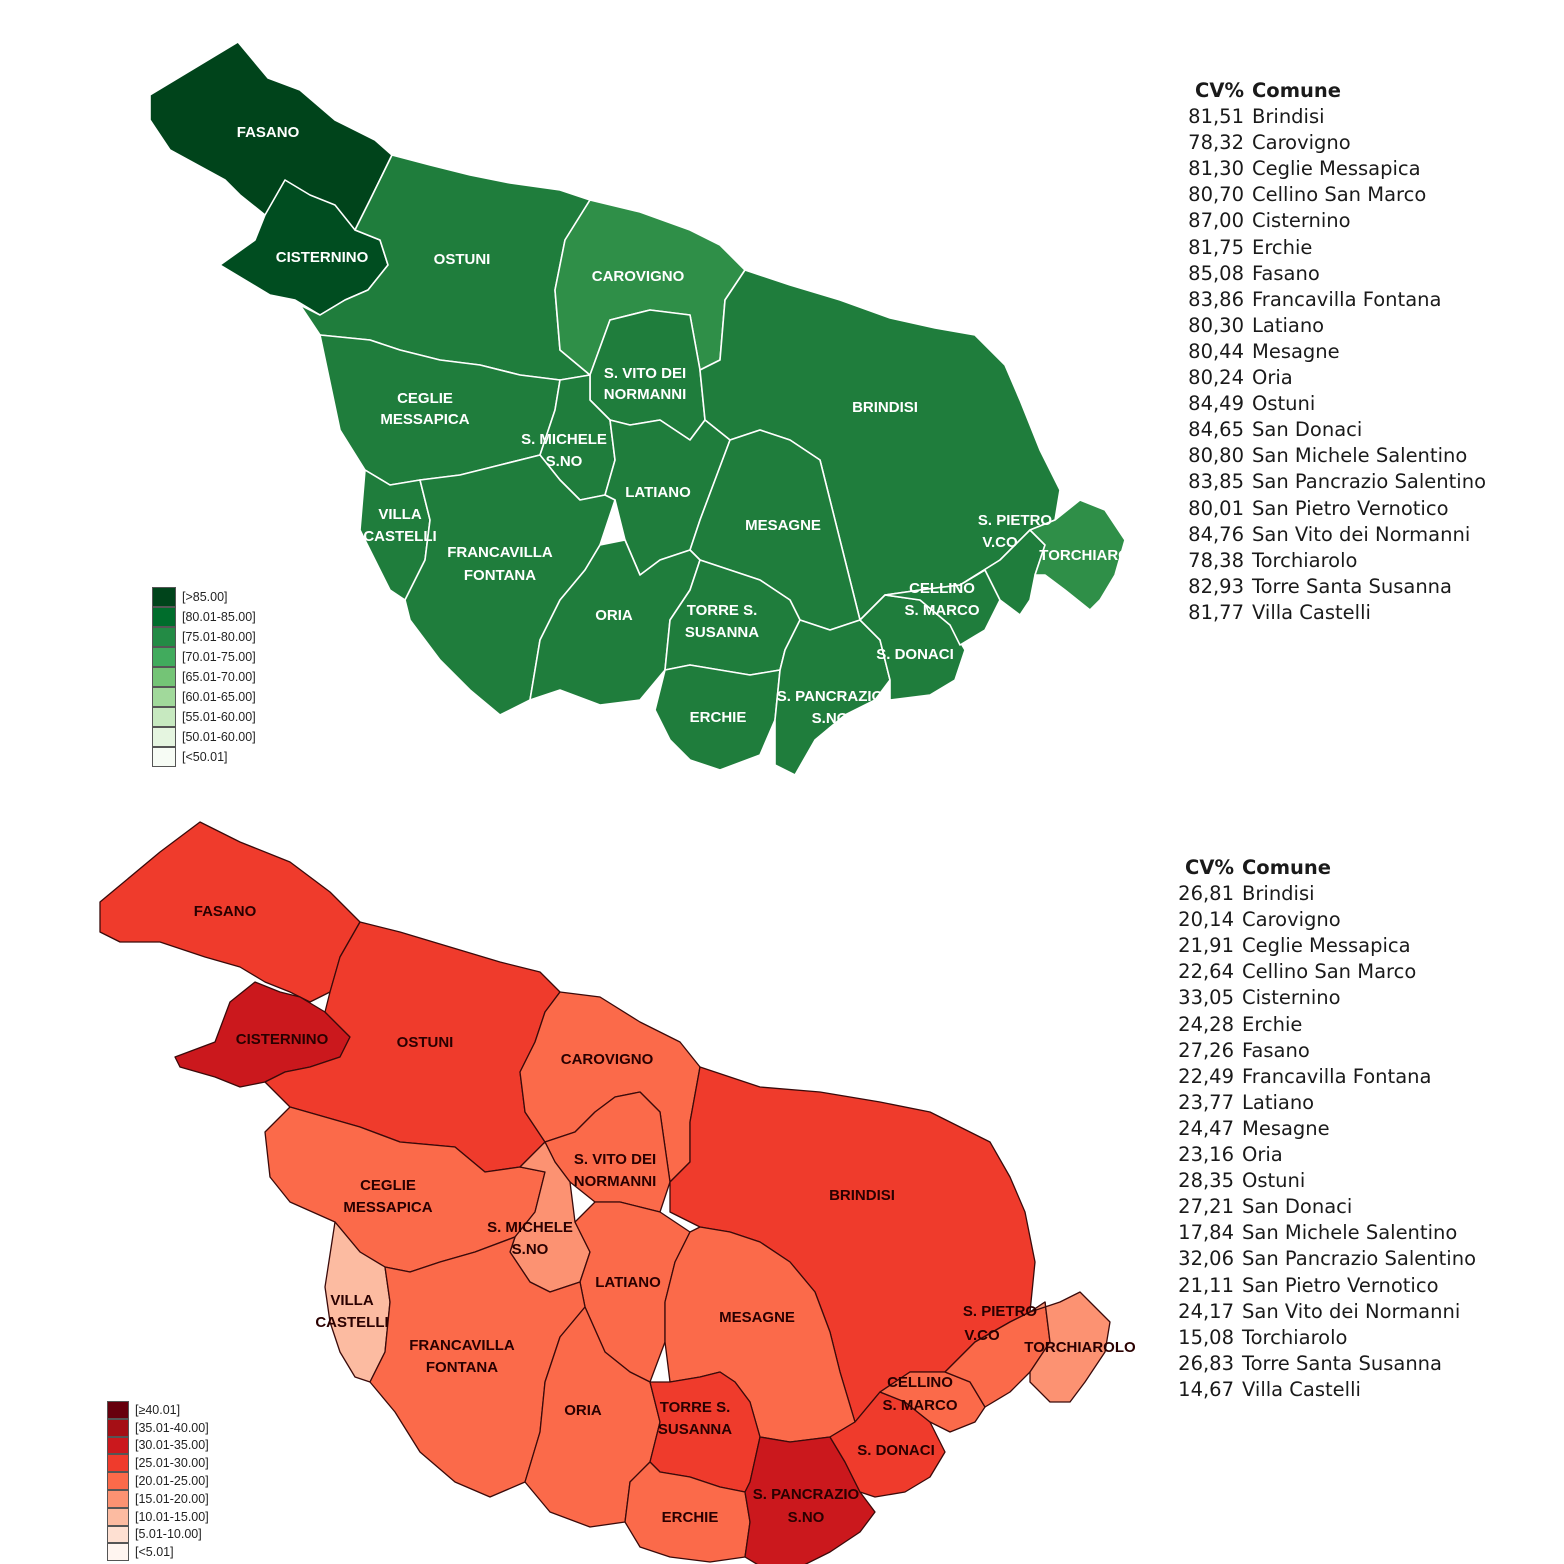 The height and width of the screenshot is (1564, 1564). Describe the element at coordinates (1323, 998) in the screenshot. I see `table-row: 33,05 Cisternino` at that location.